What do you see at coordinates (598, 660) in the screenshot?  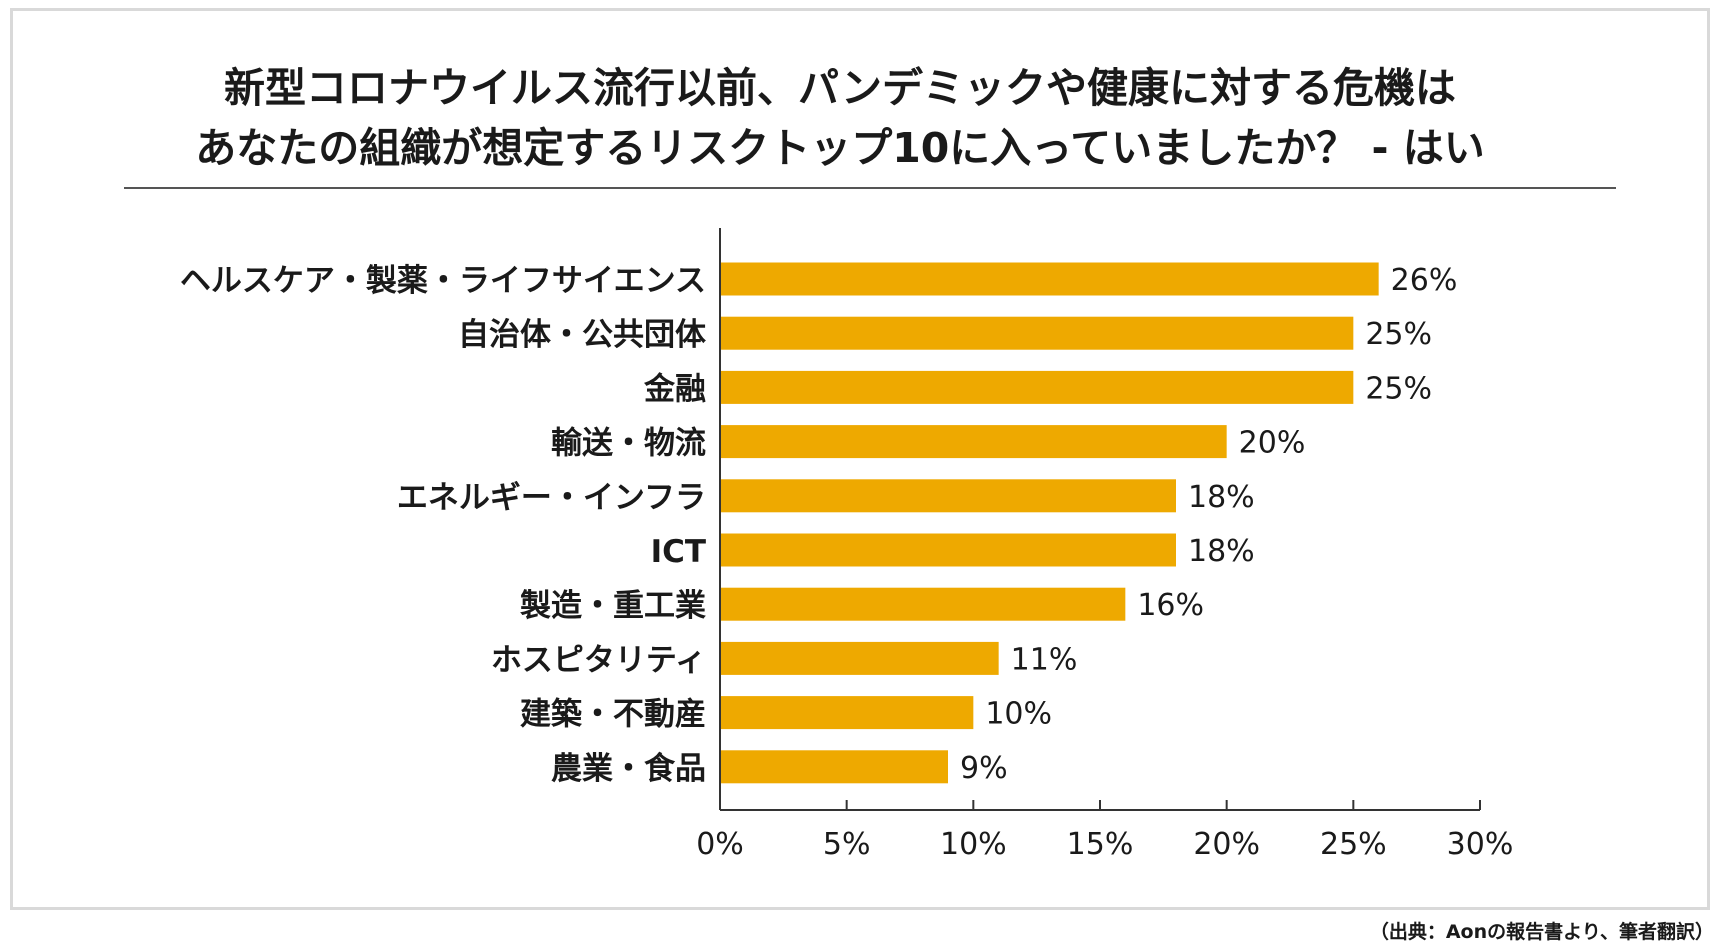 I see `category-label-8: ホスピタリティ` at bounding box center [598, 660].